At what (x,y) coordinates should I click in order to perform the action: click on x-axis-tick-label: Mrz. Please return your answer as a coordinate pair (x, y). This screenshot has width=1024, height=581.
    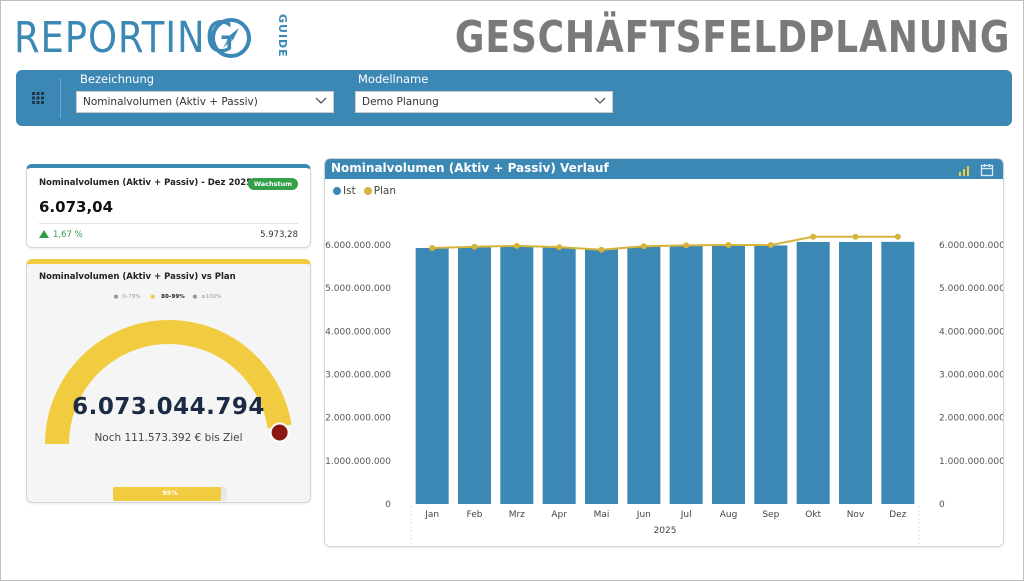
    Looking at the image, I should click on (517, 515).